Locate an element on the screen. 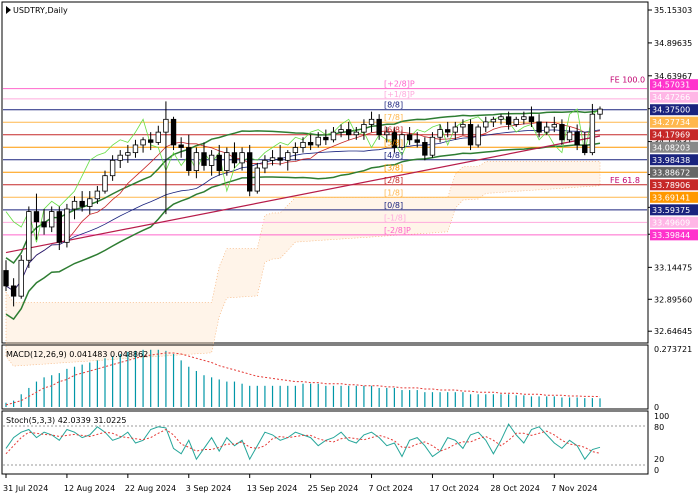 The image size is (700, 500). price-badge-text: 33.59375 is located at coordinates (671, 210).